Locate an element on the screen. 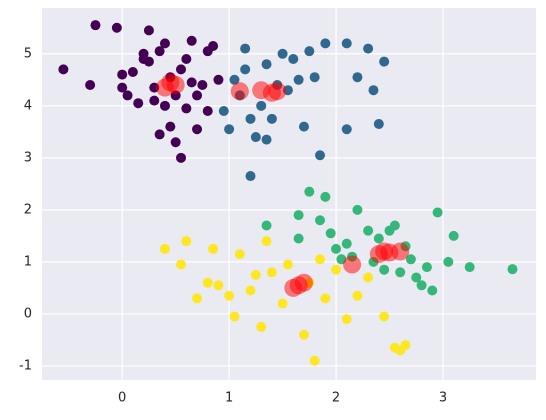 This screenshot has height=420, width=546. x-tick-label: 3 is located at coordinates (443, 398).